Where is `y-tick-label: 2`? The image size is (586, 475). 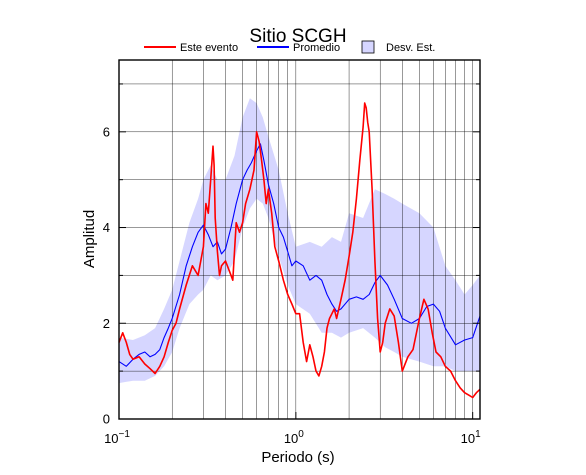 y-tick-label: 2 is located at coordinates (106, 323).